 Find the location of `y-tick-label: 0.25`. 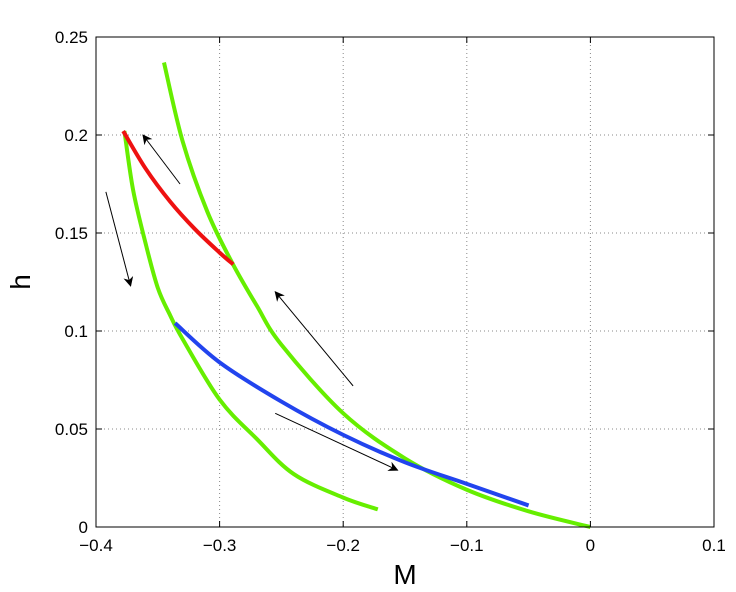

y-tick-label: 0.25 is located at coordinates (71, 37).